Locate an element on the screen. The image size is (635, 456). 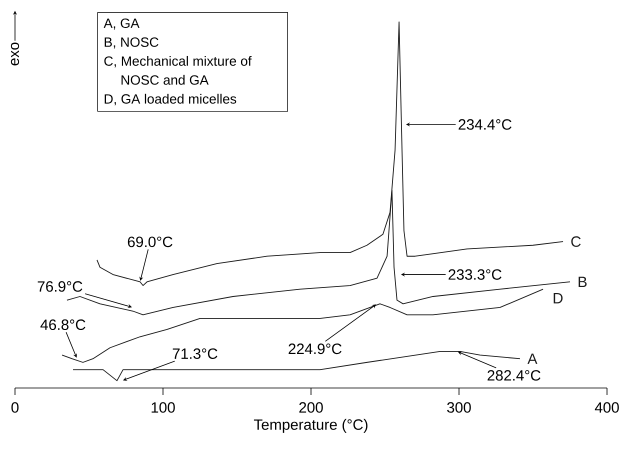
series-label: D is located at coordinates (558, 298).